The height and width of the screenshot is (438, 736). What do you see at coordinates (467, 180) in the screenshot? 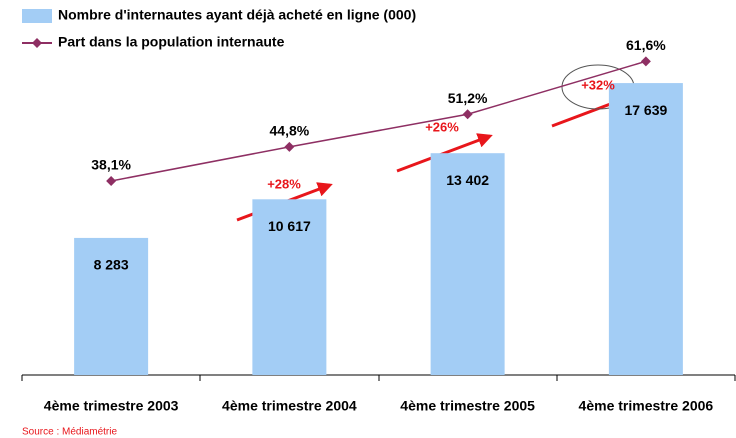
I see `bar-value-label: 13 402` at bounding box center [467, 180].